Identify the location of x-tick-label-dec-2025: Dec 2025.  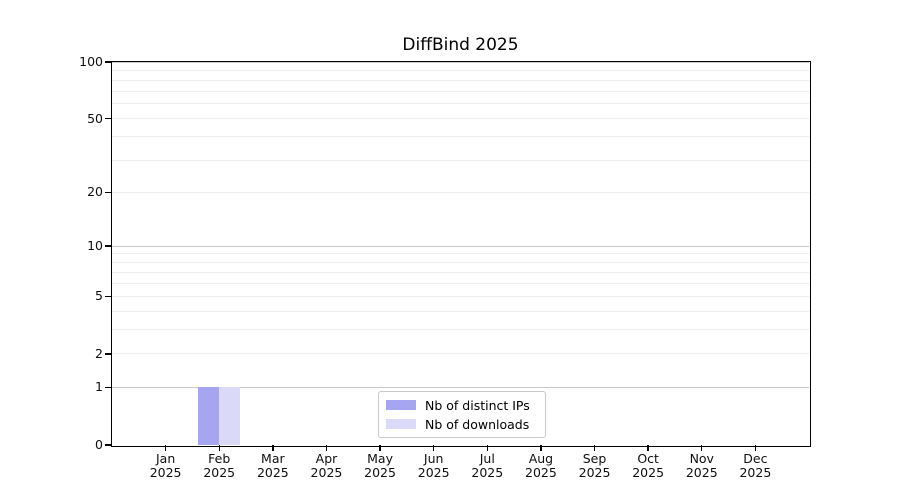
(755, 465).